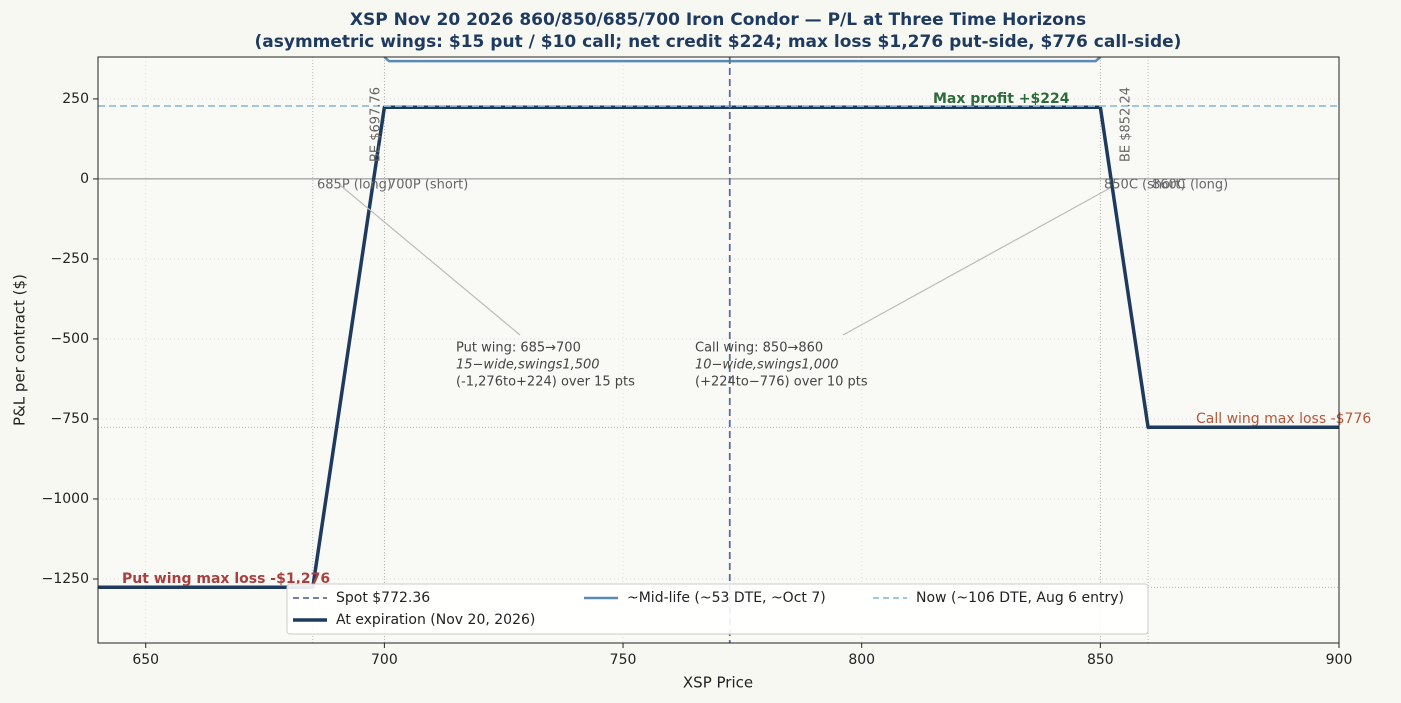 Image resolution: width=1401 pixels, height=703 pixels. I want to click on strike-label: 685P (long), so click(354, 185).